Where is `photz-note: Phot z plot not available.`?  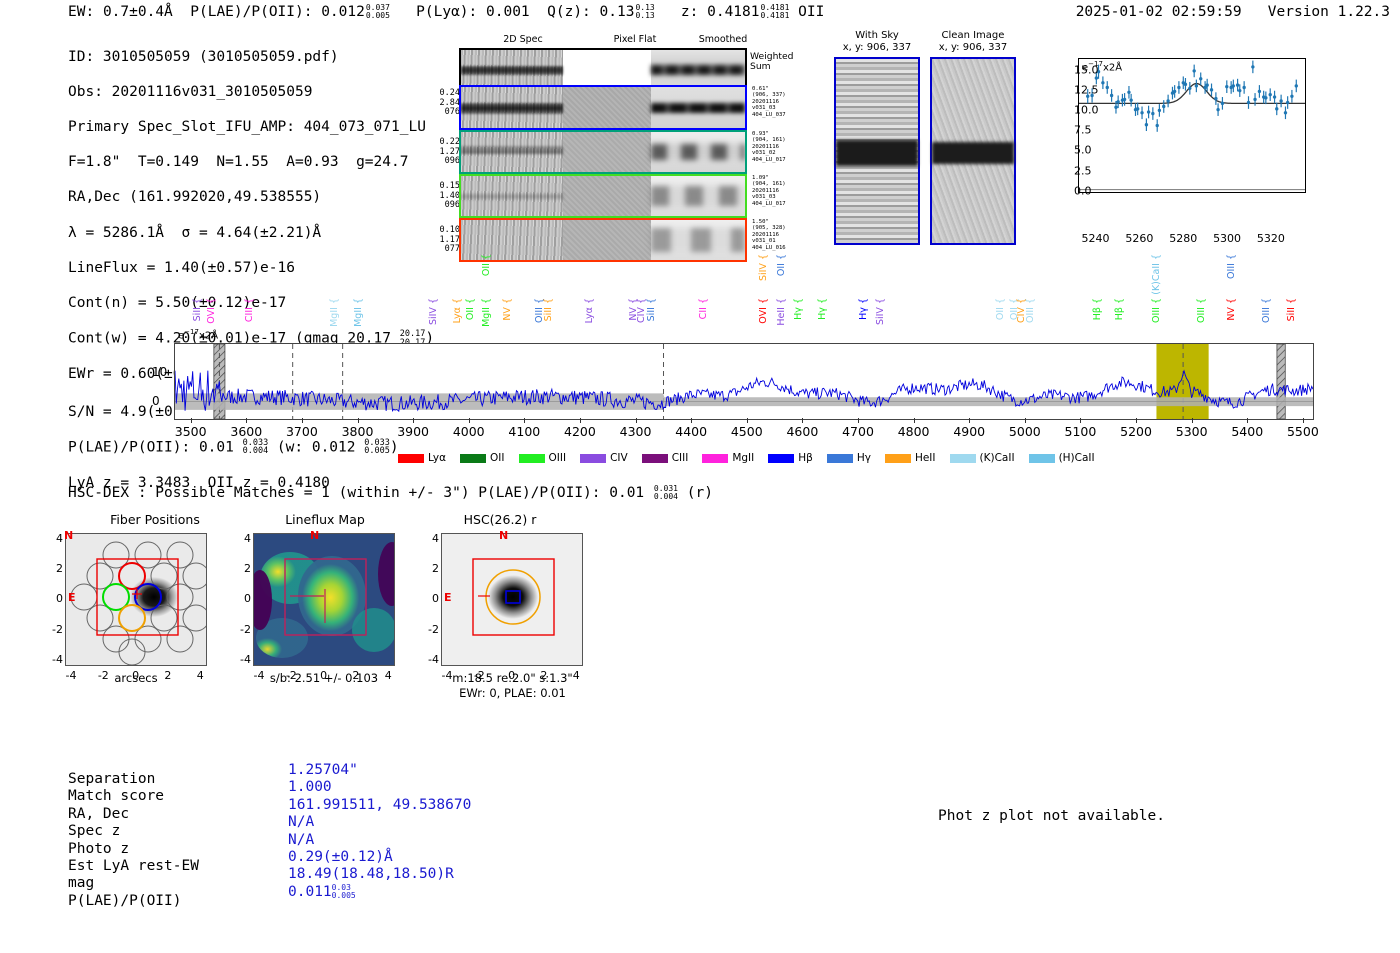 photz-note: Phot z plot not available. is located at coordinates (1051, 816).